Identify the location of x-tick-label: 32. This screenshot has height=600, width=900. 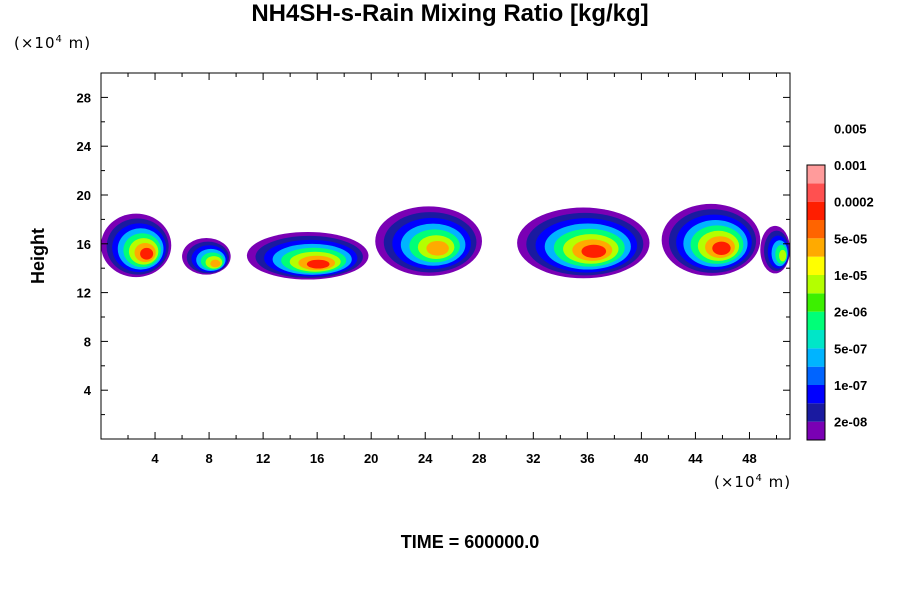
(533, 458).